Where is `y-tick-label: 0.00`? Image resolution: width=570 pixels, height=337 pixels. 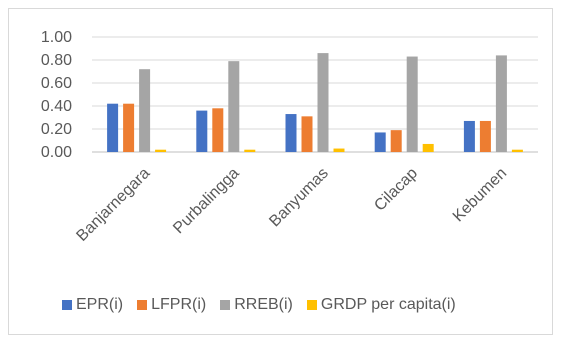 y-tick-label: 0.00 is located at coordinates (56, 152).